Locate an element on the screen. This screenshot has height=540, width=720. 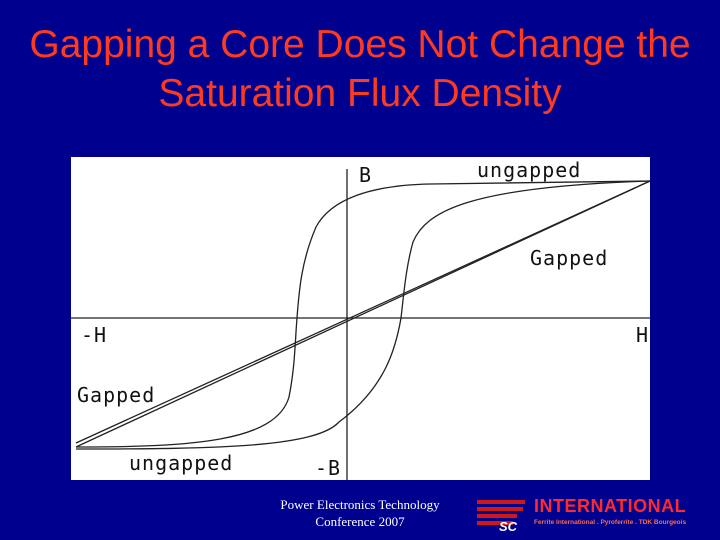
footer-line-1: Power Electronics Technology is located at coordinates (360, 504).